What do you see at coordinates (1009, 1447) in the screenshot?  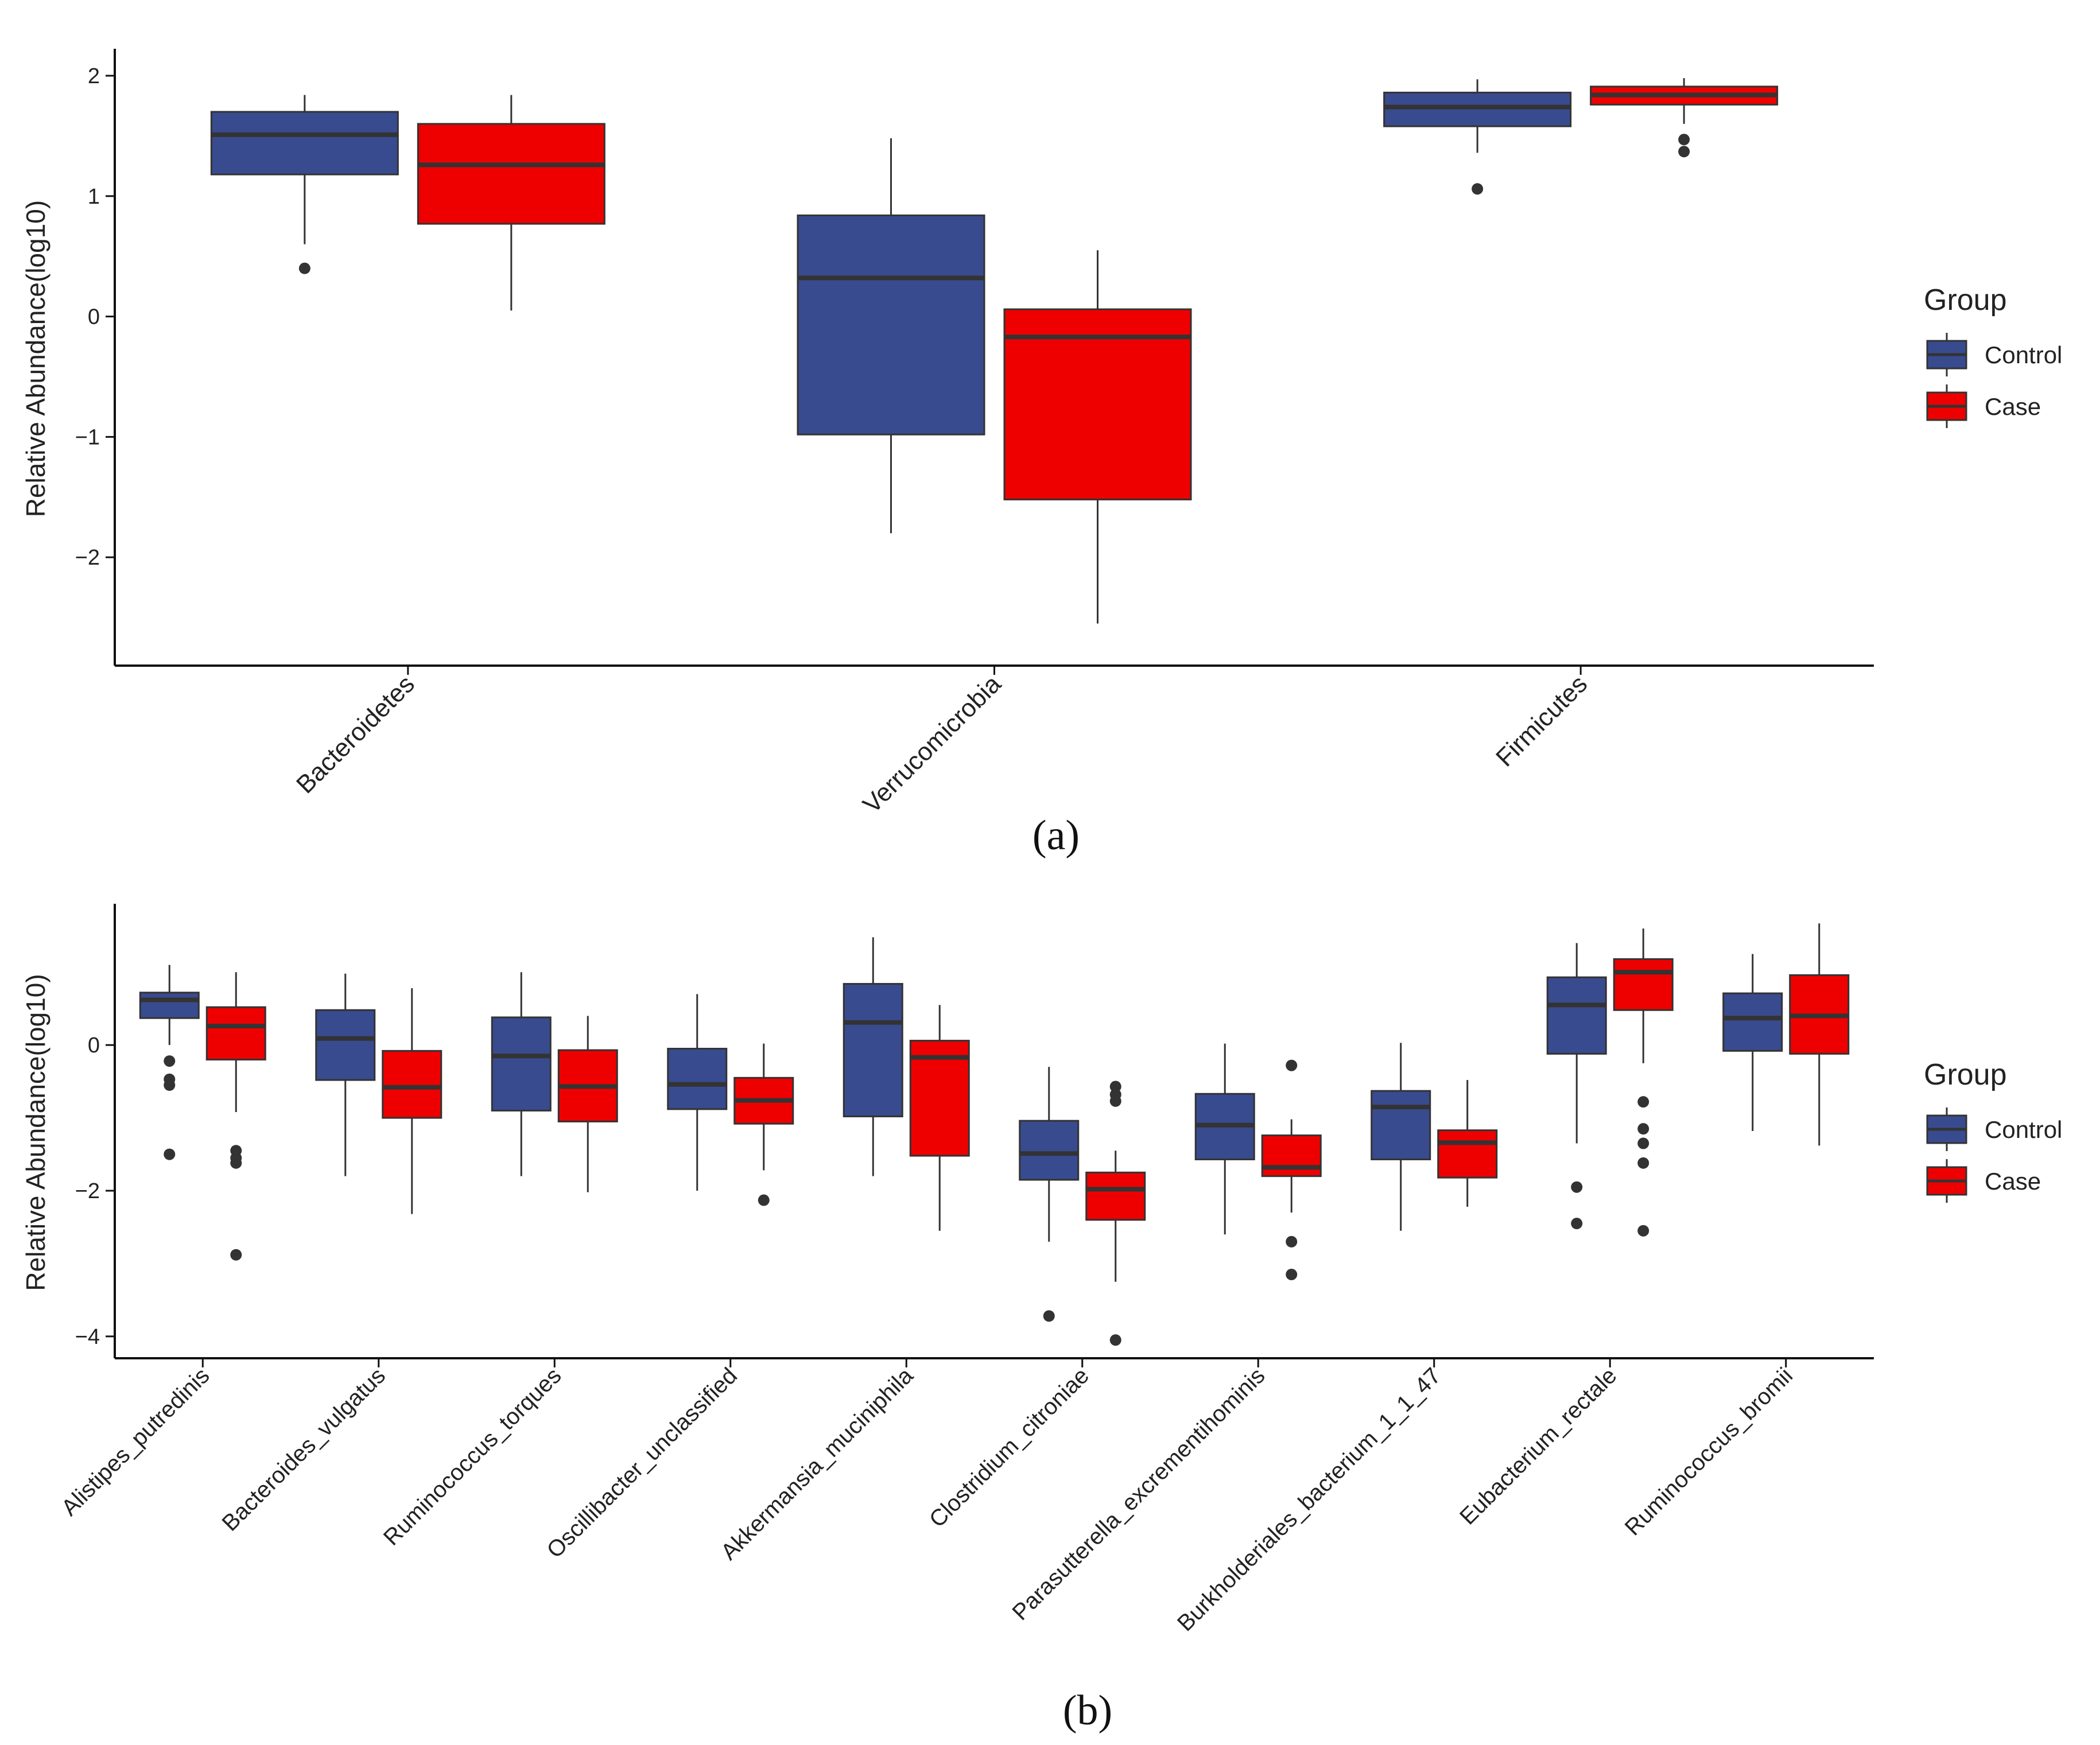 I see `x-tick-label: Clostridium_citroniae` at bounding box center [1009, 1447].